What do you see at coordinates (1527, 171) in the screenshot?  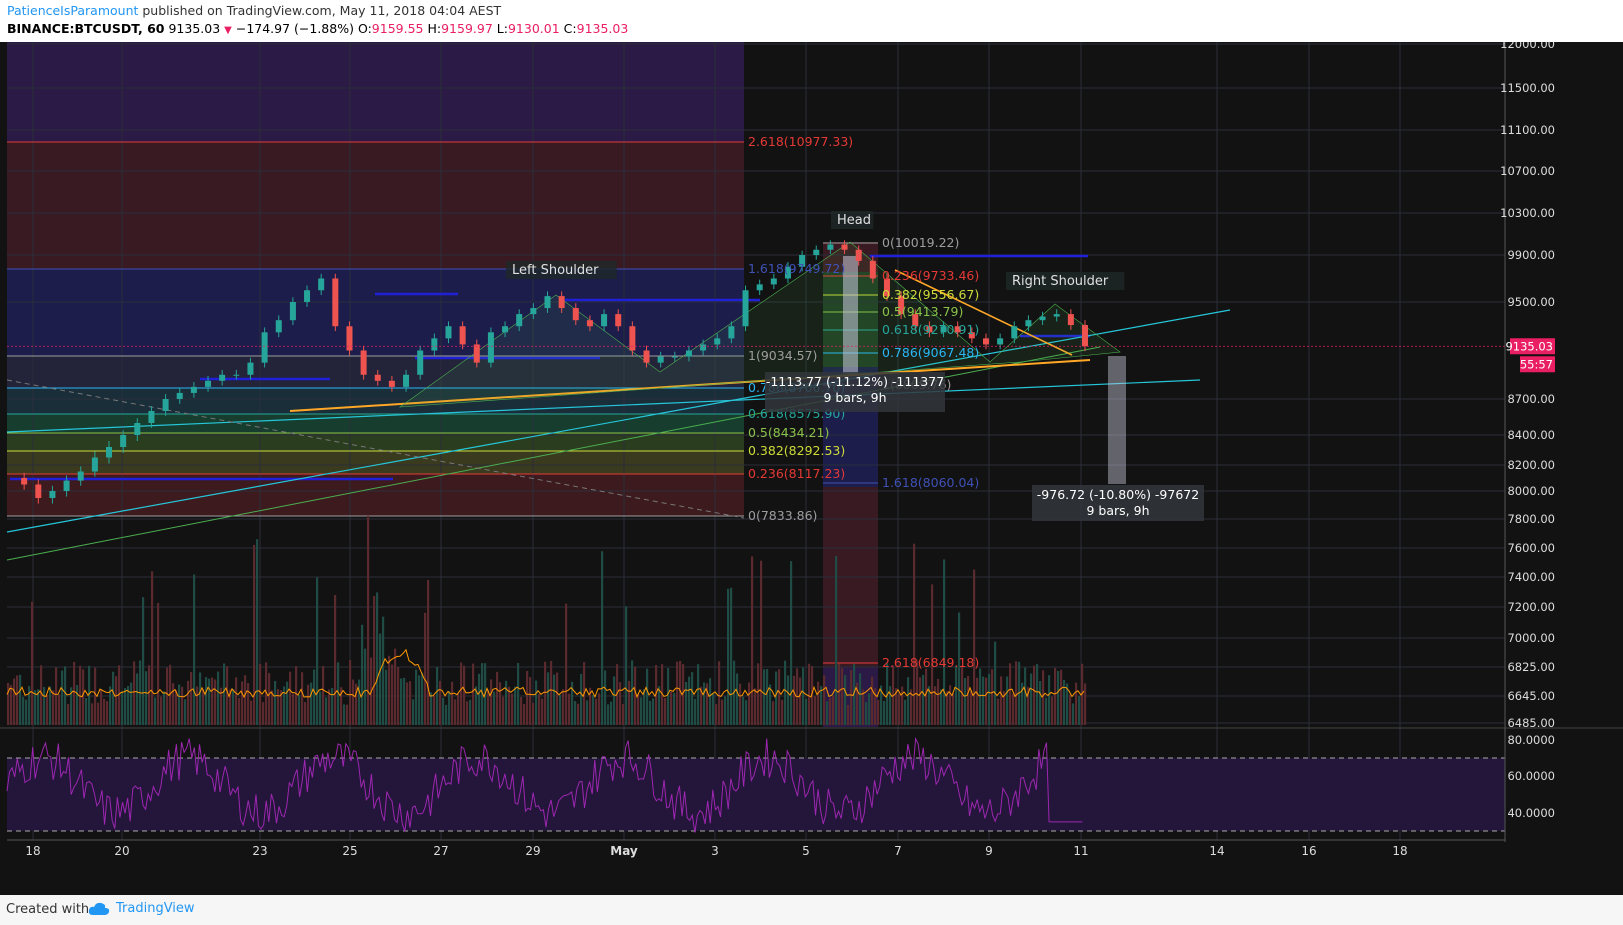 I see `y-tick-label: 10700.00` at bounding box center [1527, 171].